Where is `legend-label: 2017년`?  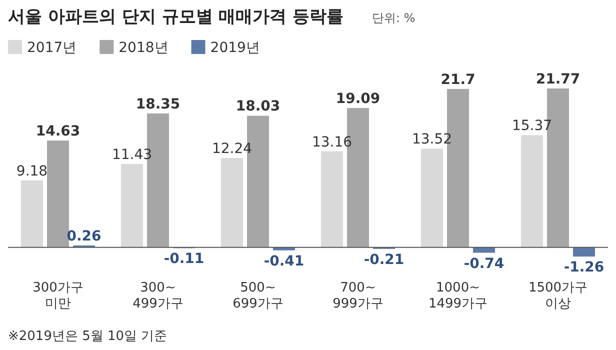
legend-label: 2017년 is located at coordinates (52, 48).